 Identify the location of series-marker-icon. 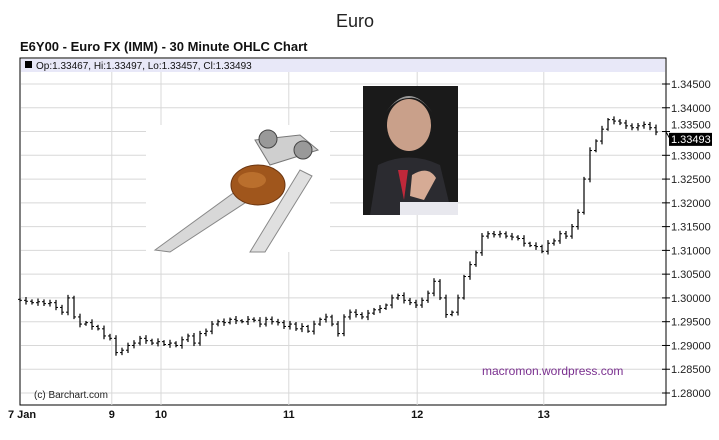
(28, 64).